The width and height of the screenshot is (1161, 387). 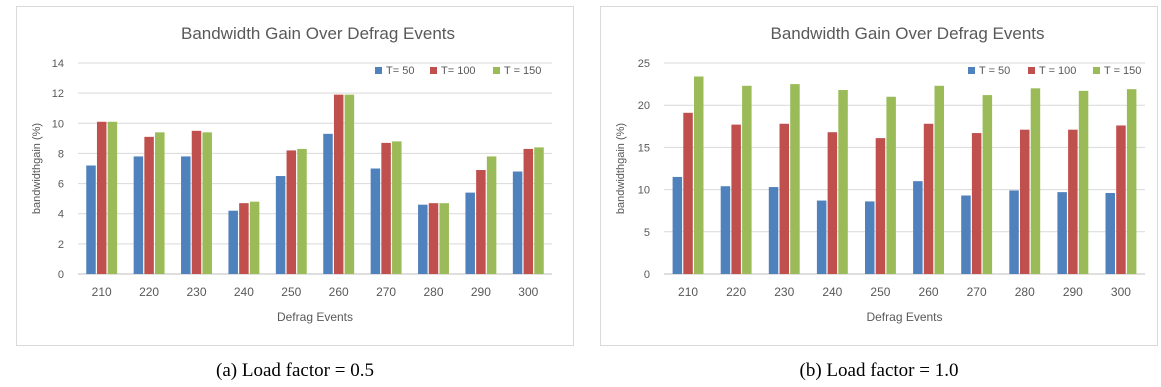 What do you see at coordinates (339, 292) in the screenshot?
I see `x-tick-label-a: 260` at bounding box center [339, 292].